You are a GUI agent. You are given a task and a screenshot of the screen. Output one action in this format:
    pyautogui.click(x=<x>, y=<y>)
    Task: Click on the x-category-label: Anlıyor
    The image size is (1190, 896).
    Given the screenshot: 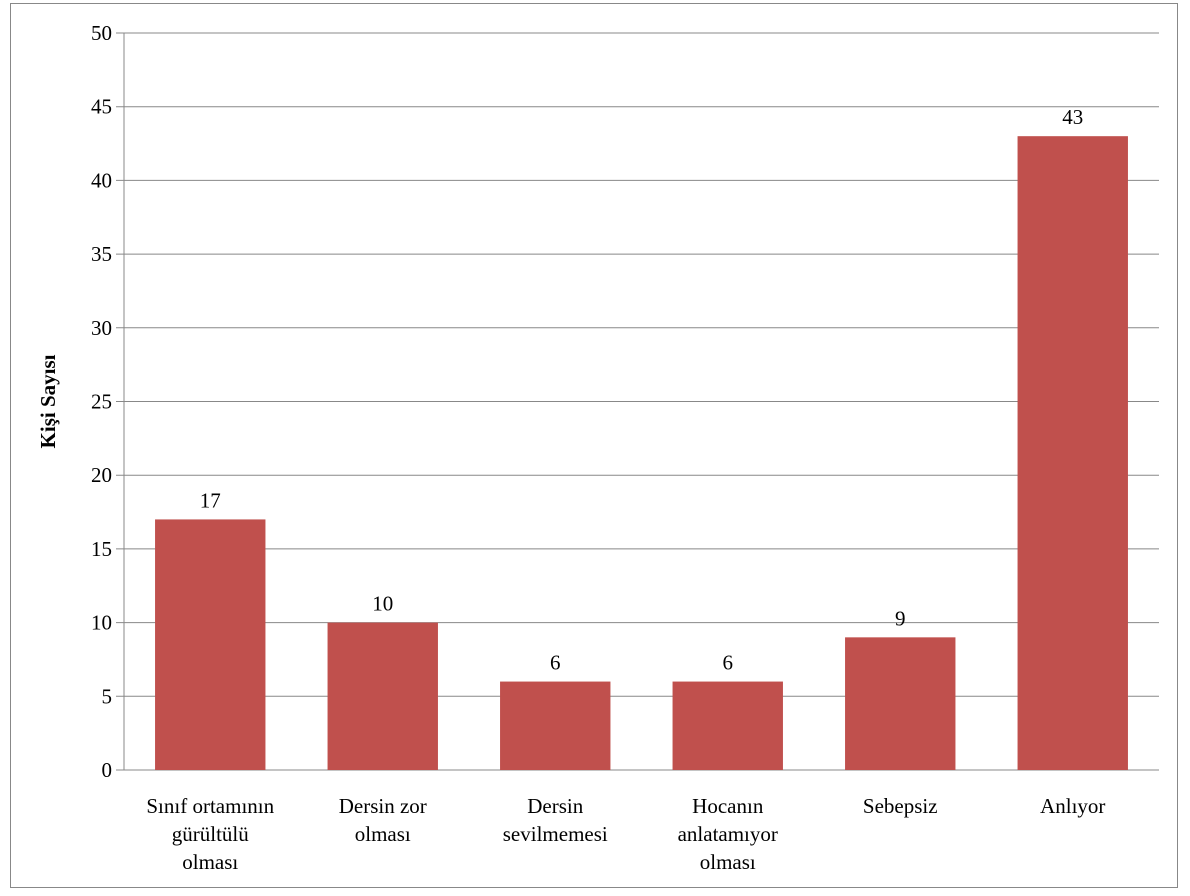 What is the action you would take?
    pyautogui.click(x=1072, y=806)
    